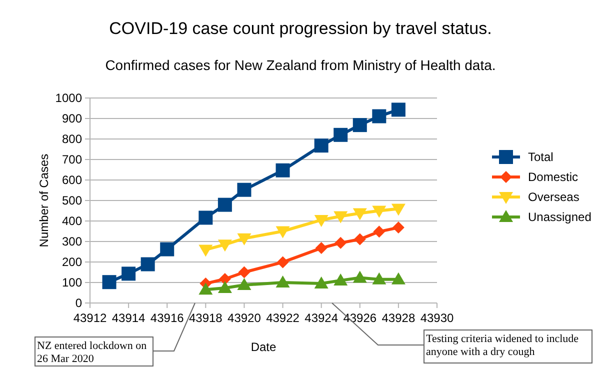  What do you see at coordinates (90, 318) in the screenshot?
I see `x-tick-label: 43912` at bounding box center [90, 318].